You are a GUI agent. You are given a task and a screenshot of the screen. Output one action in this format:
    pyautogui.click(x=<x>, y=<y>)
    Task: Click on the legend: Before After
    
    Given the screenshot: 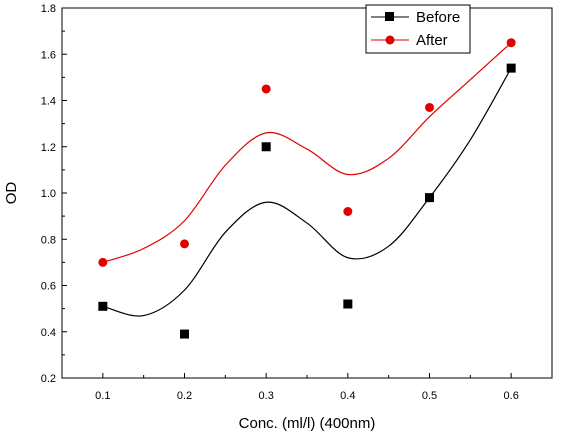 What is the action you would take?
    pyautogui.click(x=418, y=29)
    